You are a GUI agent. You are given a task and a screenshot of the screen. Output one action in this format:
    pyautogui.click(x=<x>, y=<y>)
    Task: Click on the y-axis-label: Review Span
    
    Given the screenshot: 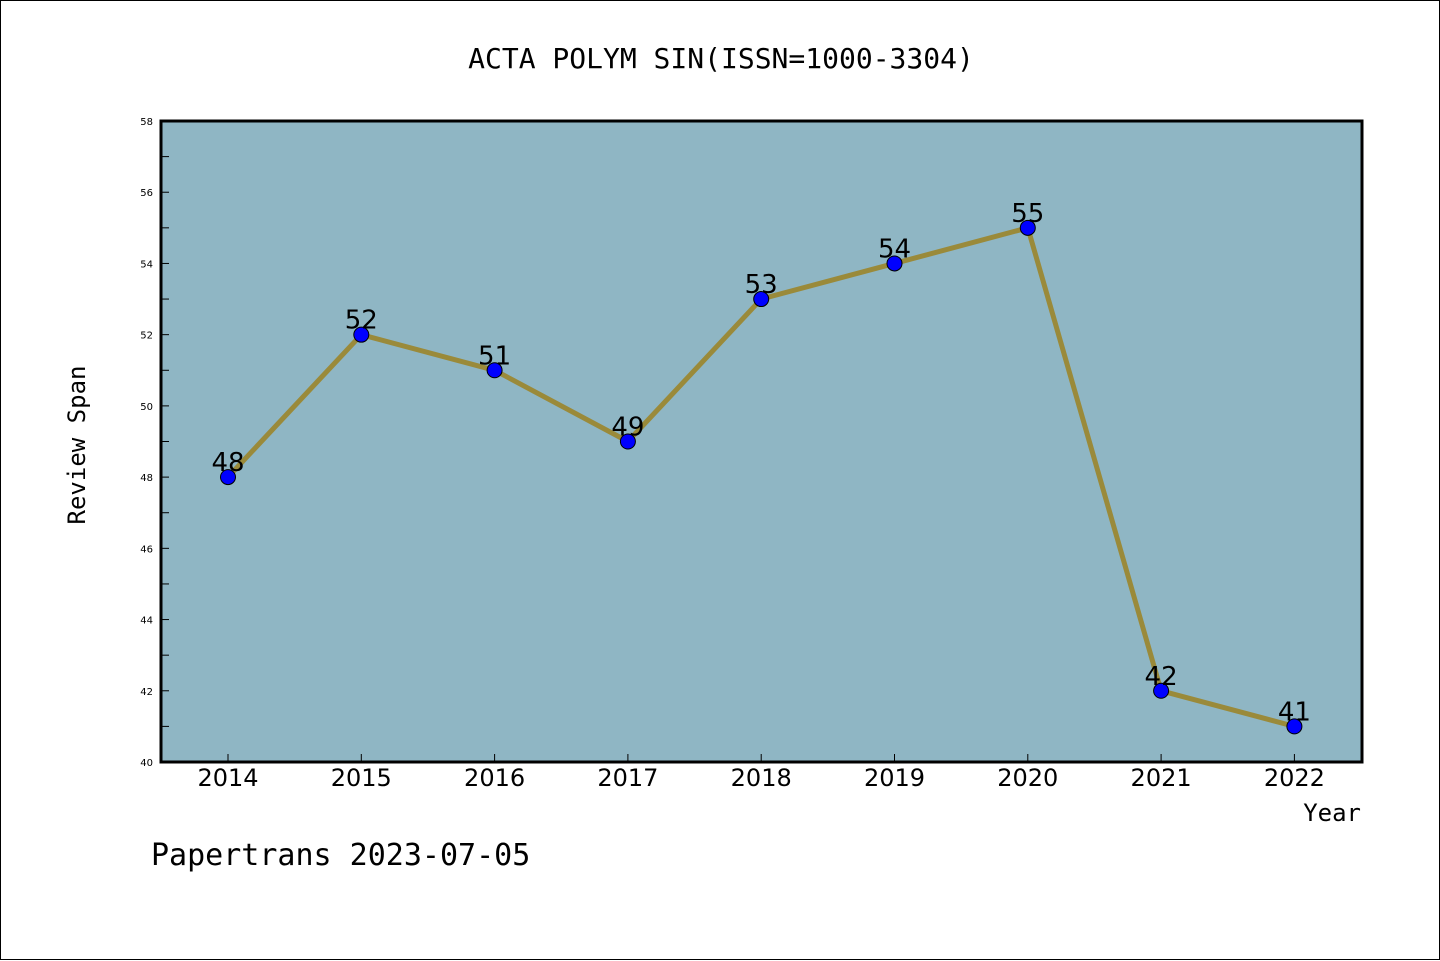 What is the action you would take?
    pyautogui.click(x=77, y=445)
    